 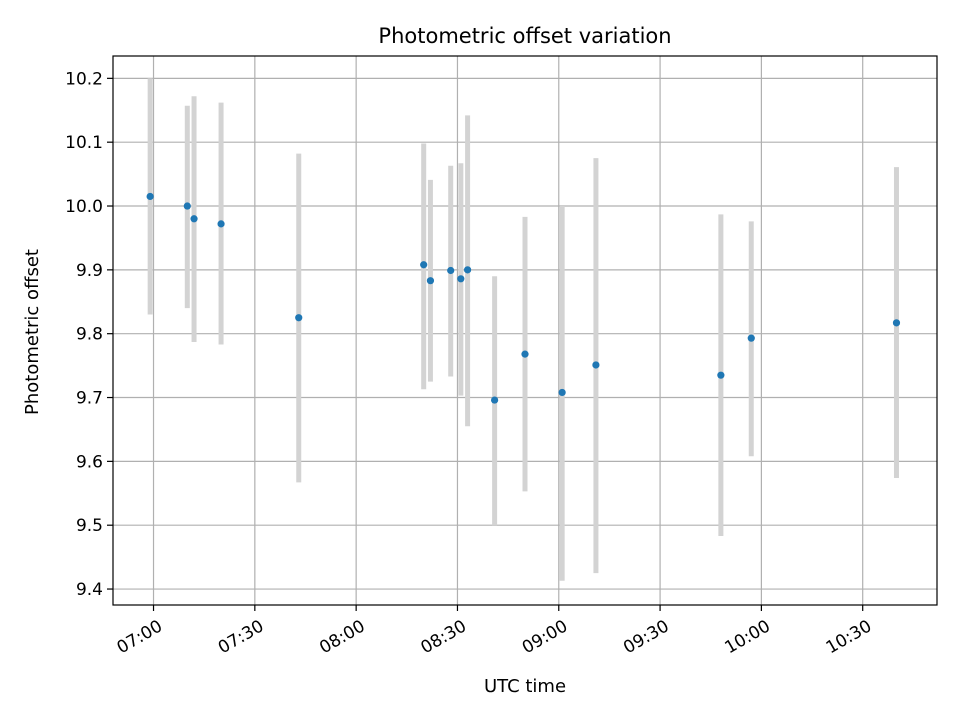 What do you see at coordinates (32, 332) in the screenshot?
I see `y-axis-label: Photometric offset` at bounding box center [32, 332].